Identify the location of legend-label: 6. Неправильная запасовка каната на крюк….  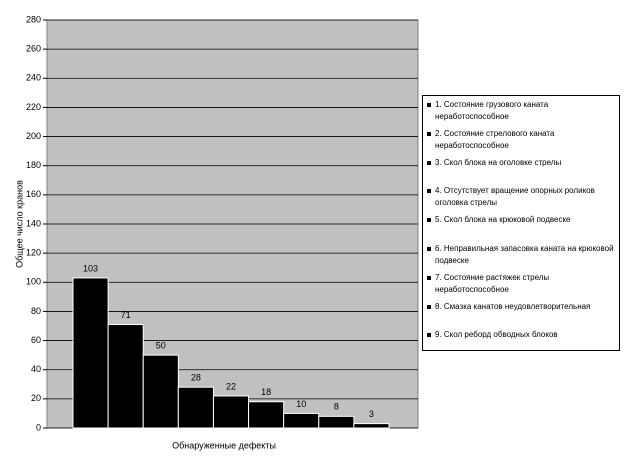
(524, 254).